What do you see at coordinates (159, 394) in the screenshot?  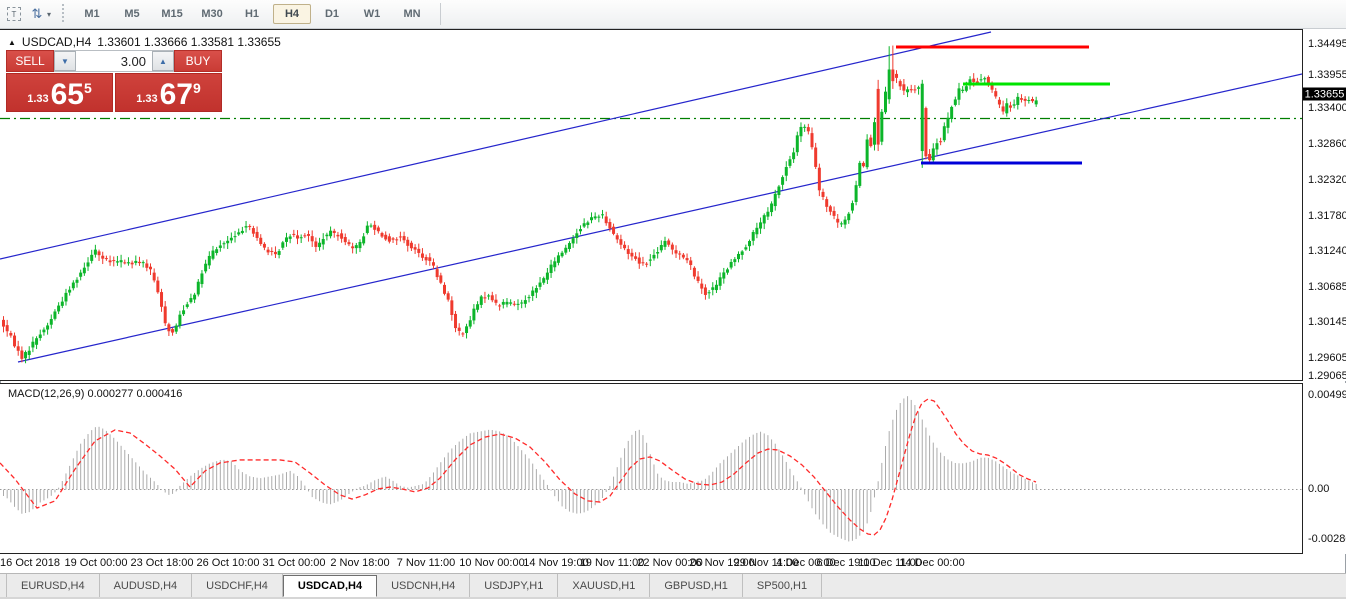 I see `macd-signal-value: 0.000416` at bounding box center [159, 394].